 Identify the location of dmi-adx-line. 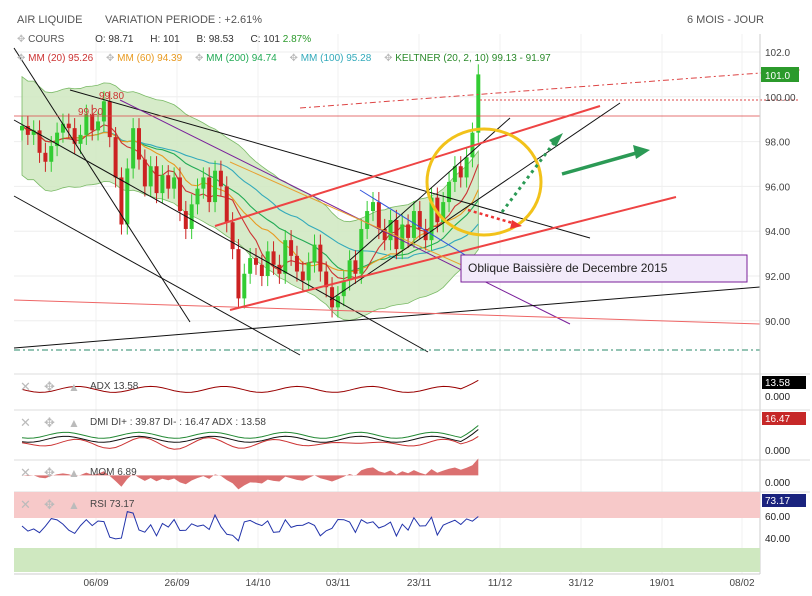
(250, 436).